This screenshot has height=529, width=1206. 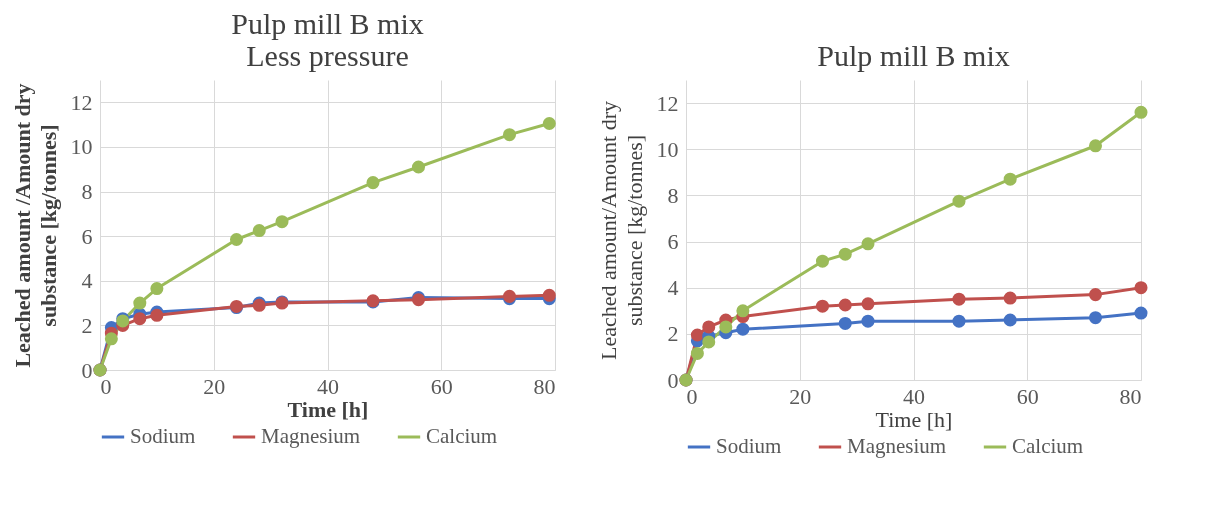 I want to click on y-axis-title: Leached amount/Amount dry substance [kg/tonnes], so click(x=621, y=230).